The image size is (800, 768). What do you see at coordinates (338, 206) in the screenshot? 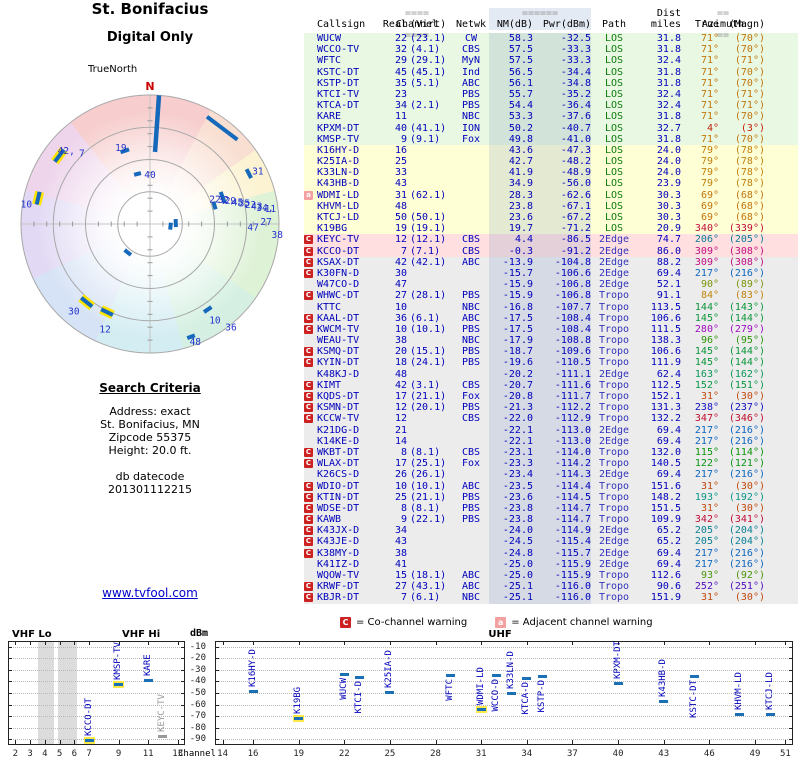
I see `station-callsign-link: KHVM-LD` at bounding box center [338, 206].